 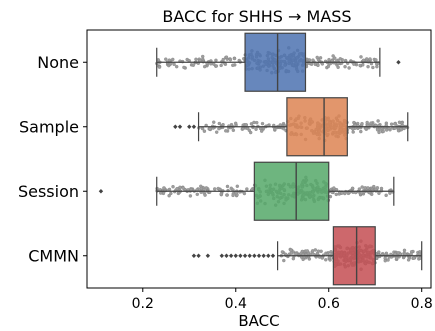 What do you see at coordinates (48, 191) in the screenshot?
I see `y-category-label: Session` at bounding box center [48, 191].